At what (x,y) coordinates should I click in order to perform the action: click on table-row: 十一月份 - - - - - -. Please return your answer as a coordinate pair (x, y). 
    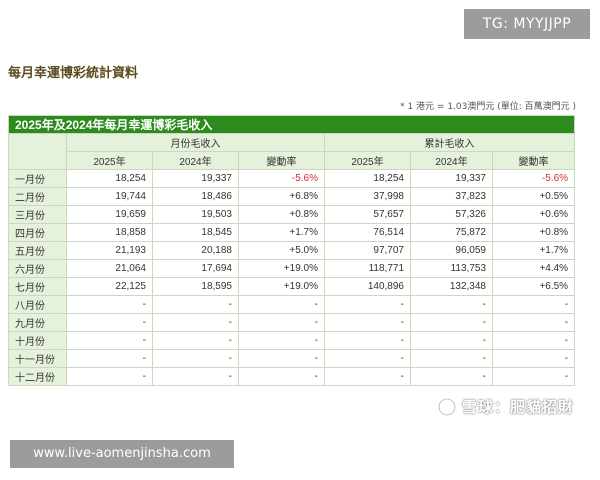
    Looking at the image, I should click on (292, 358).